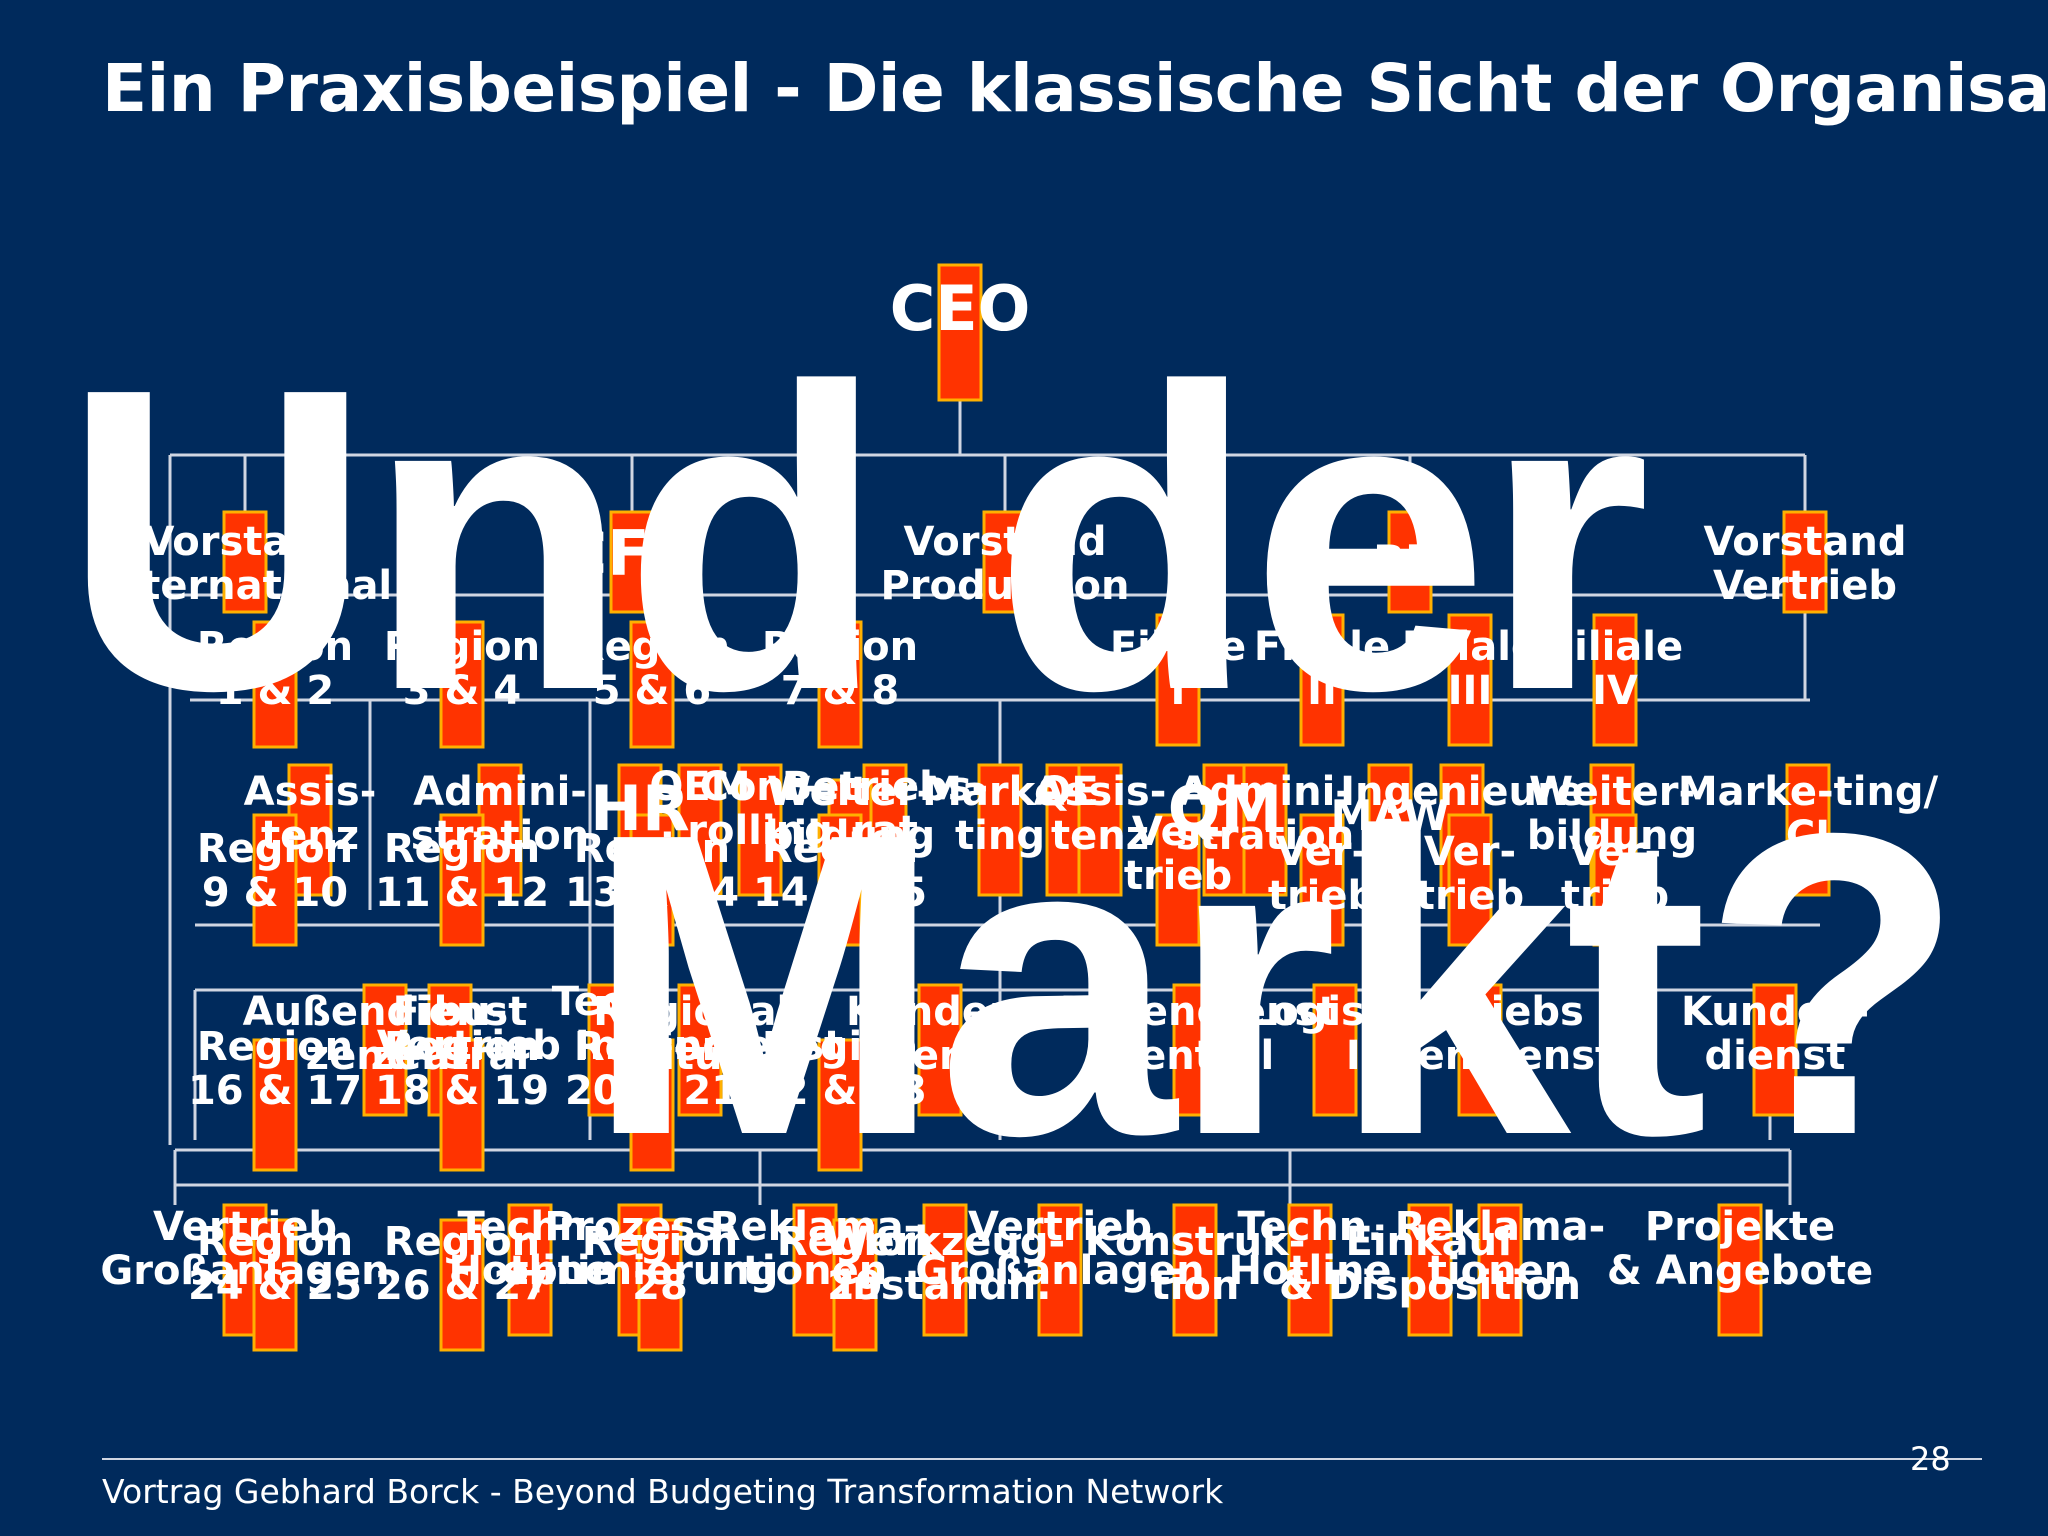 This screenshot has height=1536, width=2048. I want to click on org-unit-label: HR, so click(640, 808).